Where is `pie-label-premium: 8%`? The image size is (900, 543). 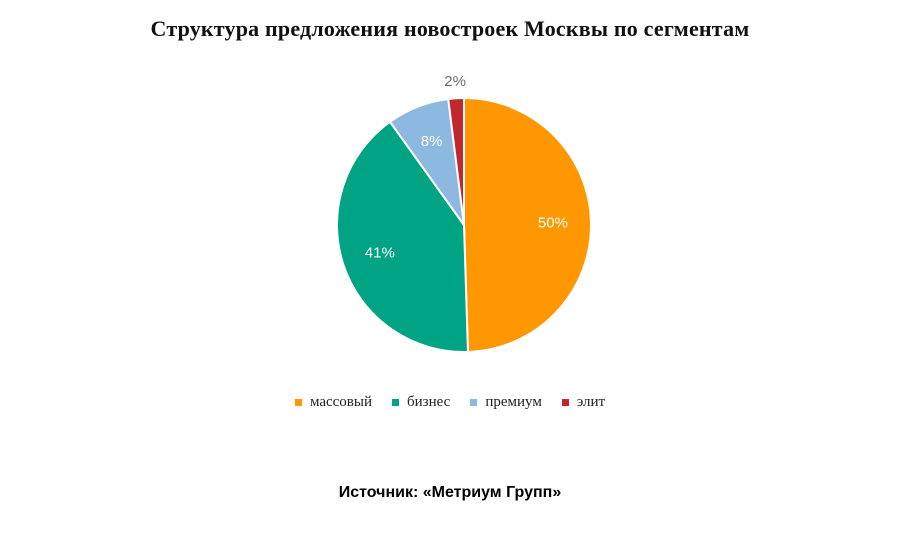
pie-label-premium: 8% is located at coordinates (432, 141).